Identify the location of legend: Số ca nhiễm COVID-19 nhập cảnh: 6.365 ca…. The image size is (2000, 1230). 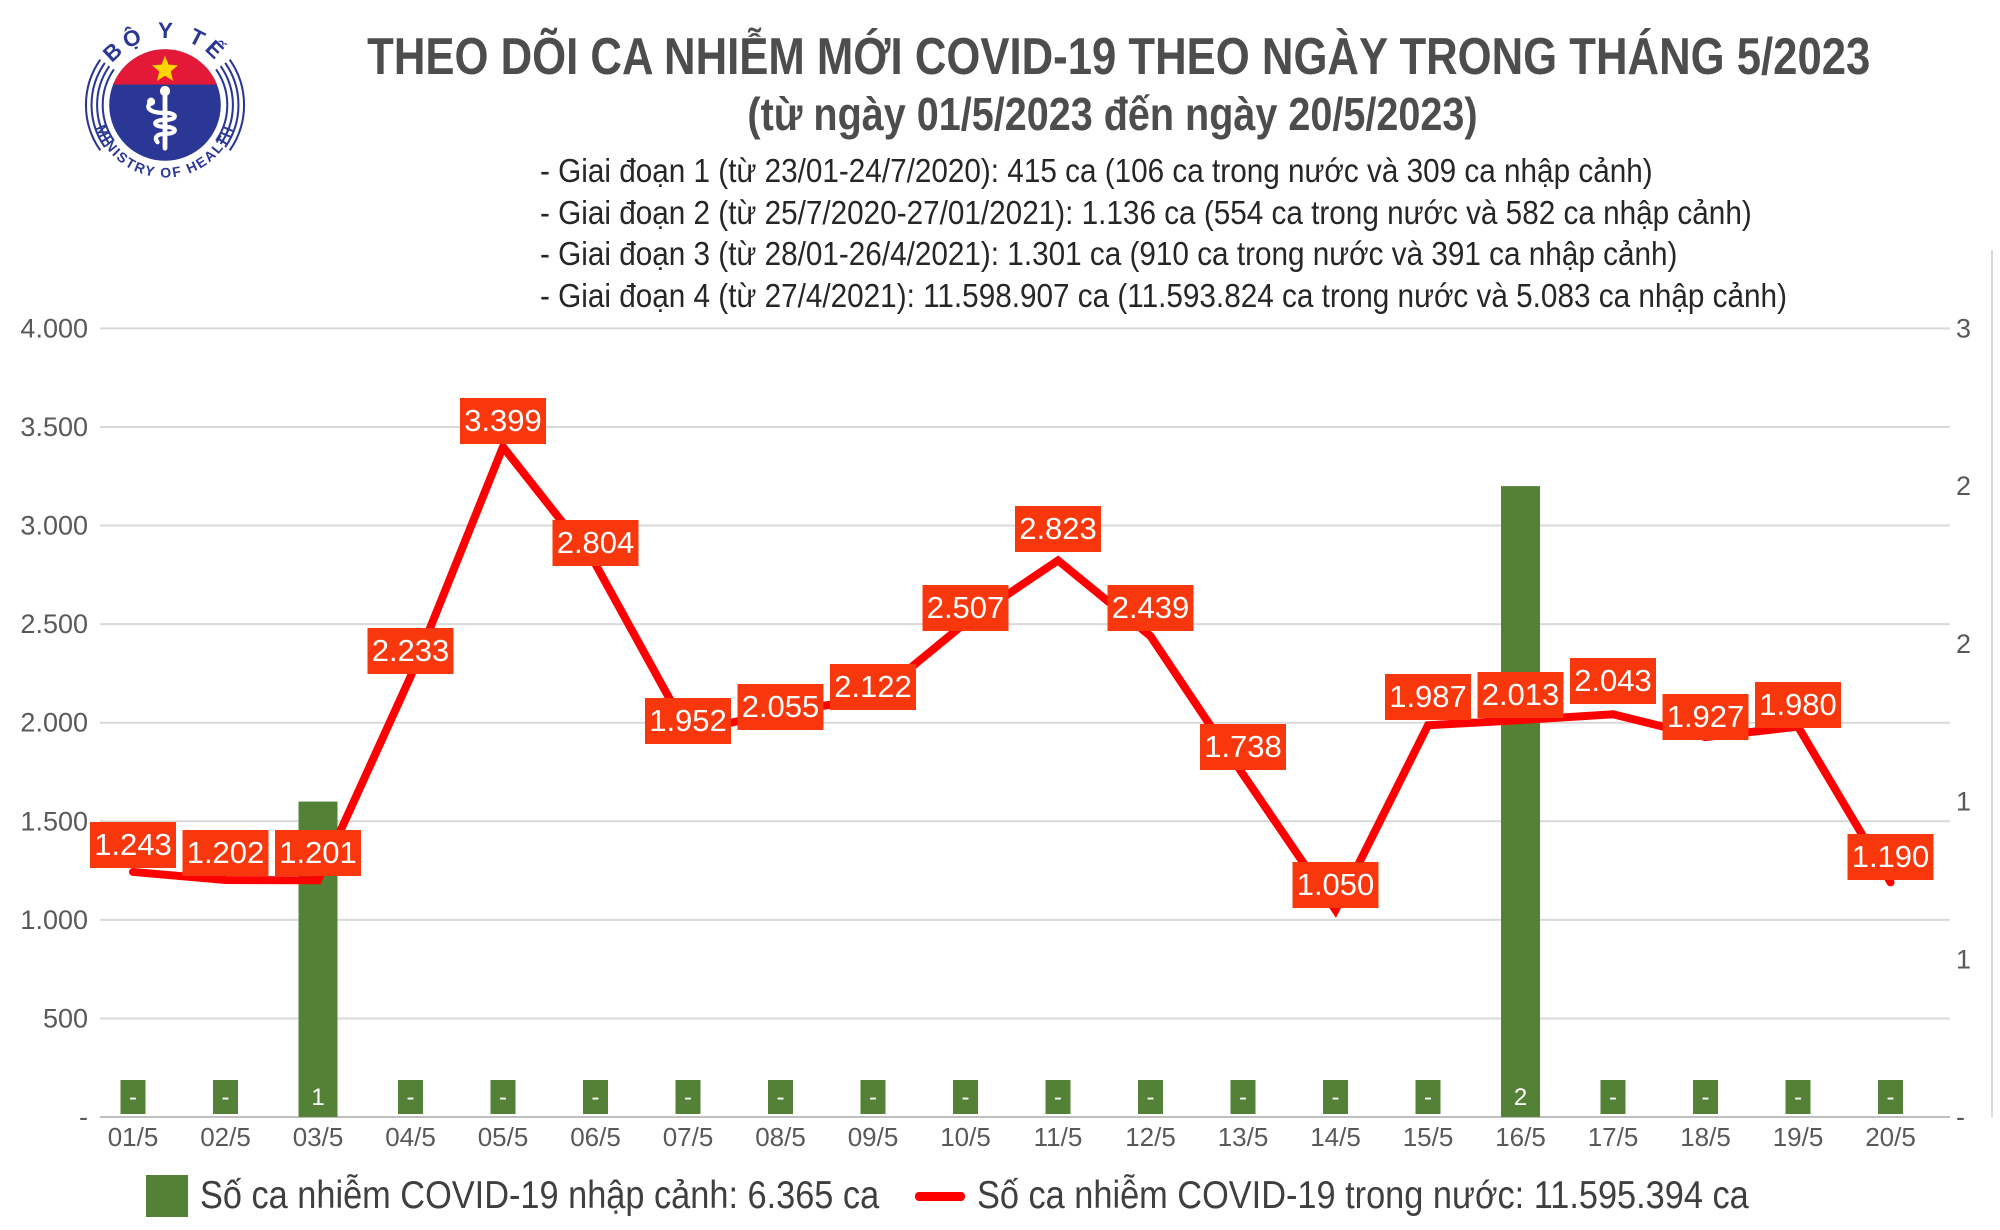
(1000, 1196).